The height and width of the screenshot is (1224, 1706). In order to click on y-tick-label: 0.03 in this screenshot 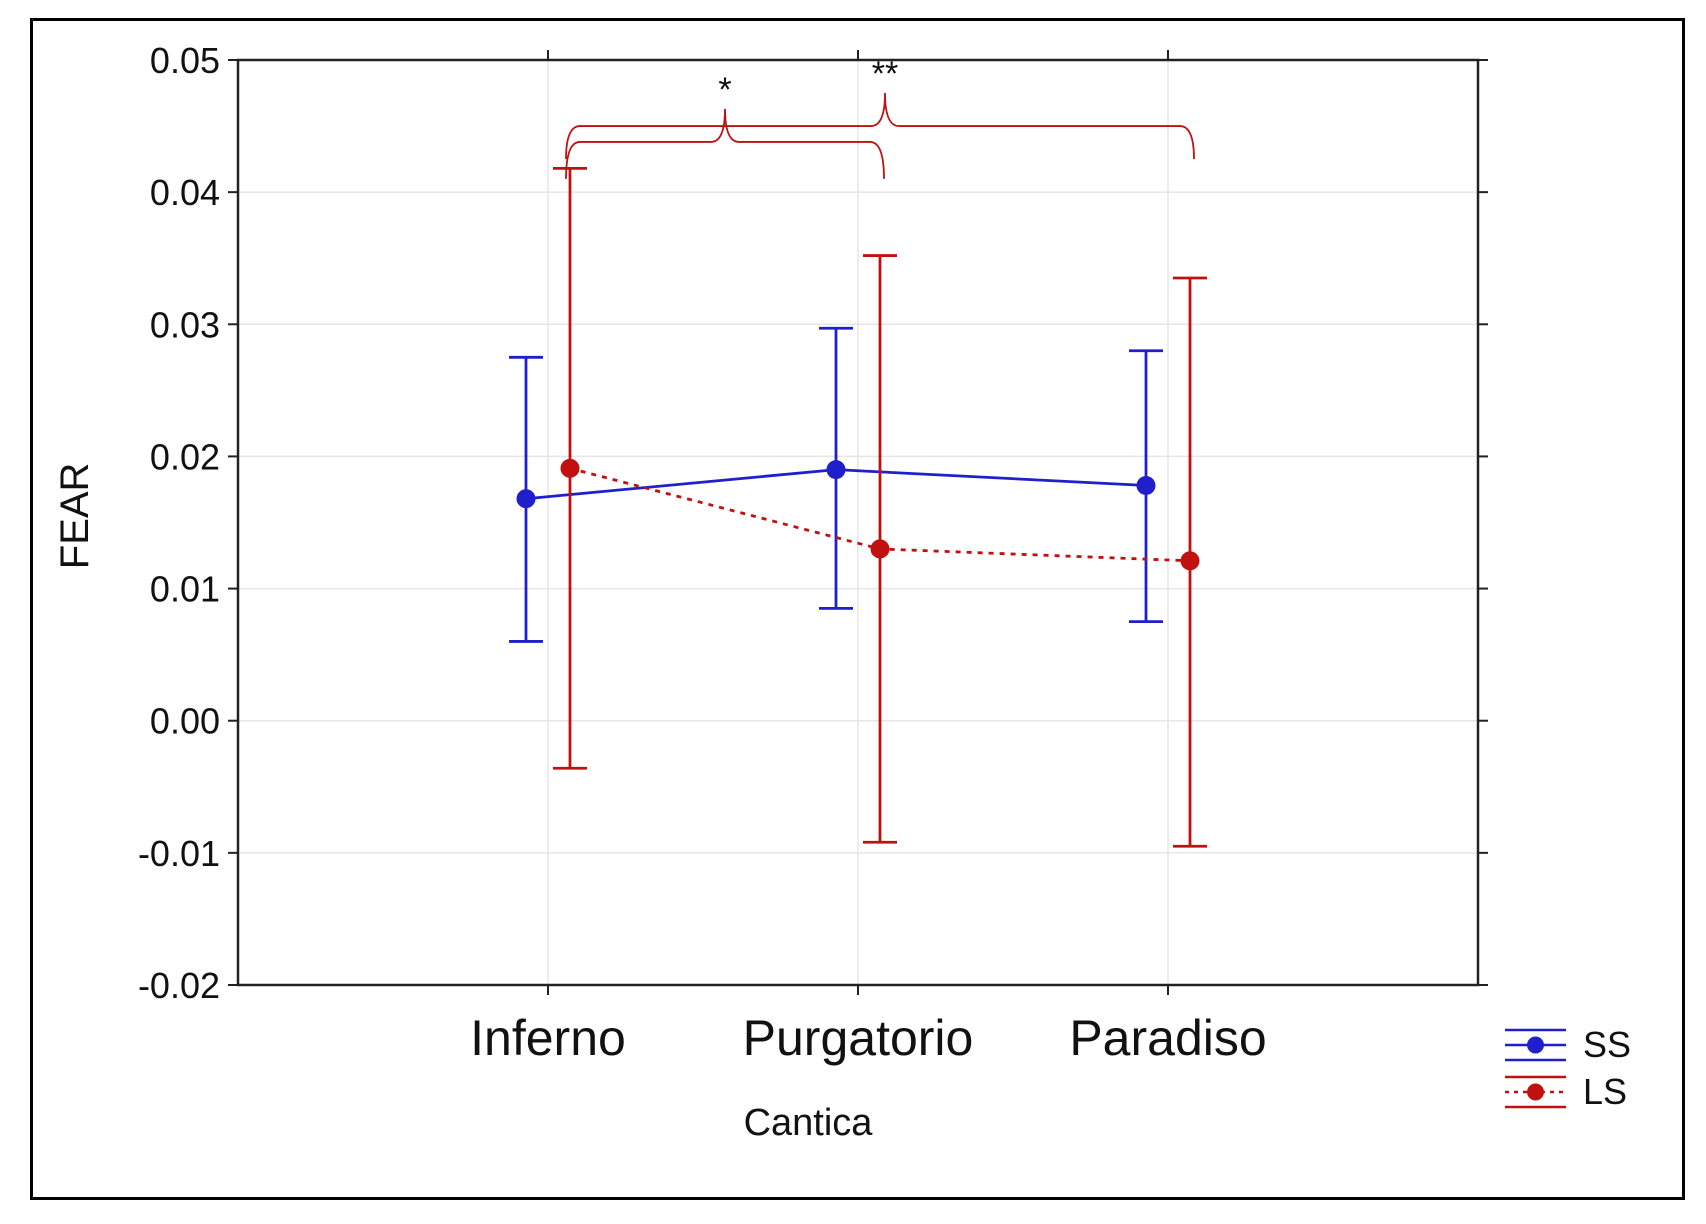, I will do `click(185, 324)`.